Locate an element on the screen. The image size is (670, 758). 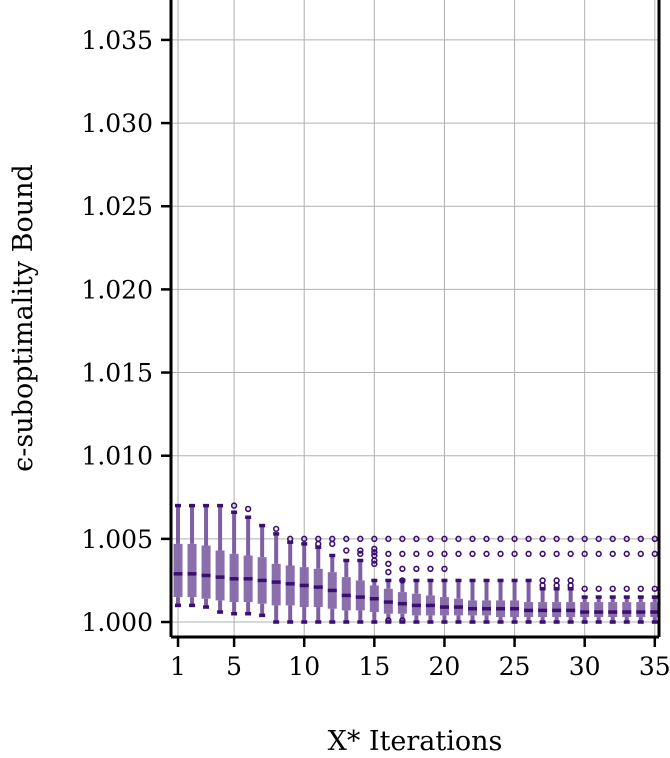
x-tick-label: 35 is located at coordinates (654, 666).